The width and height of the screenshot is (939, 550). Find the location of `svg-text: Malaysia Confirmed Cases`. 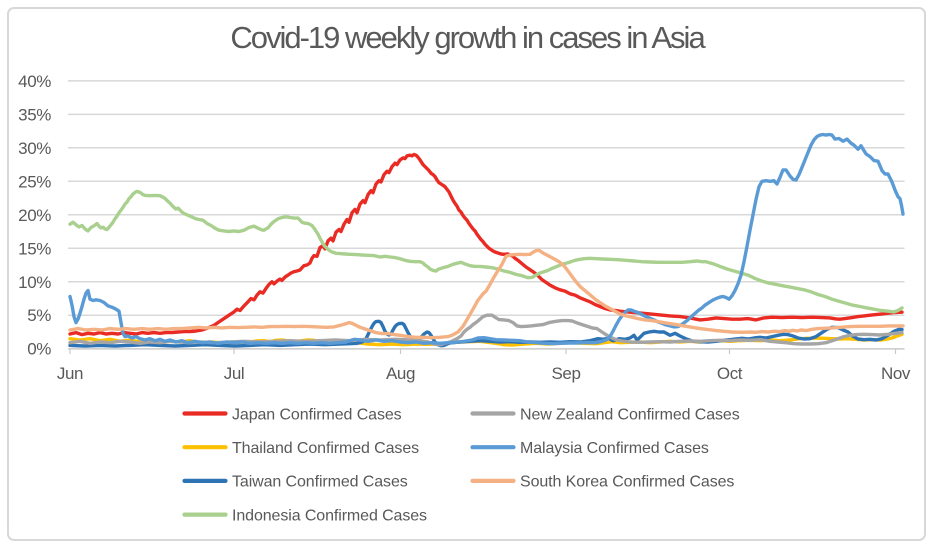

svg-text: Malaysia Confirmed Cases is located at coordinates (614, 448).